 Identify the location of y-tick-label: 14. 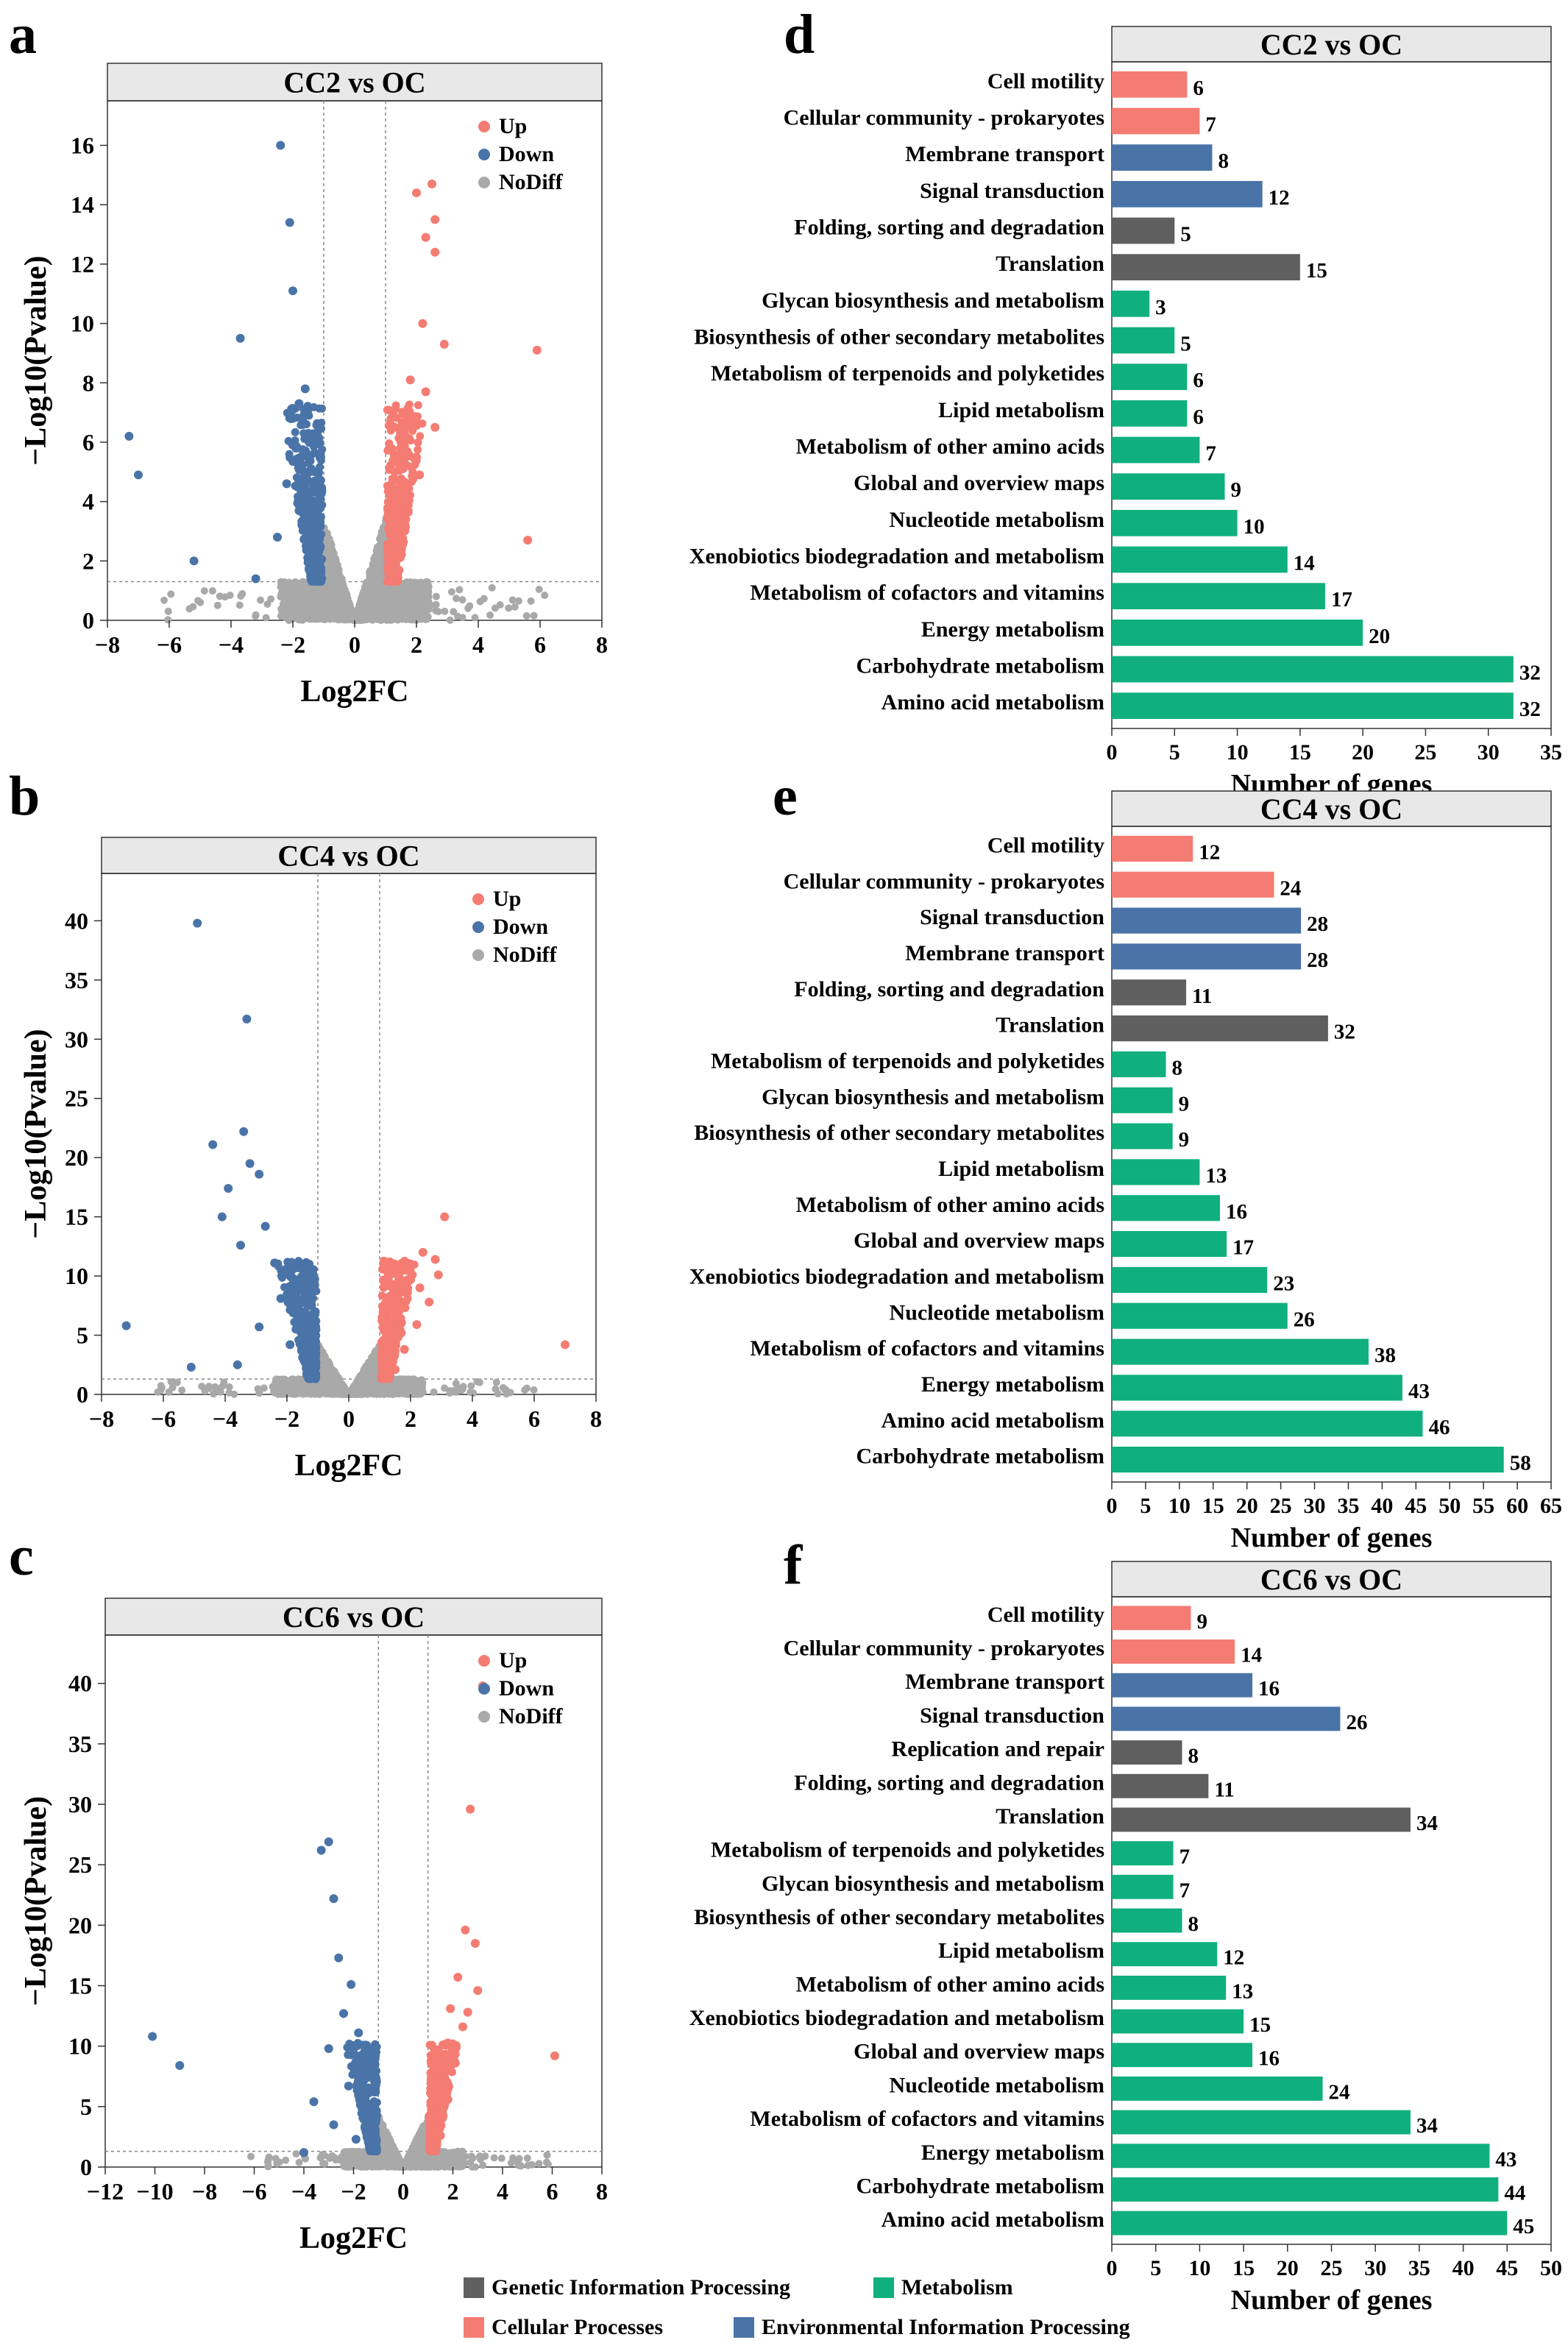
(82, 204).